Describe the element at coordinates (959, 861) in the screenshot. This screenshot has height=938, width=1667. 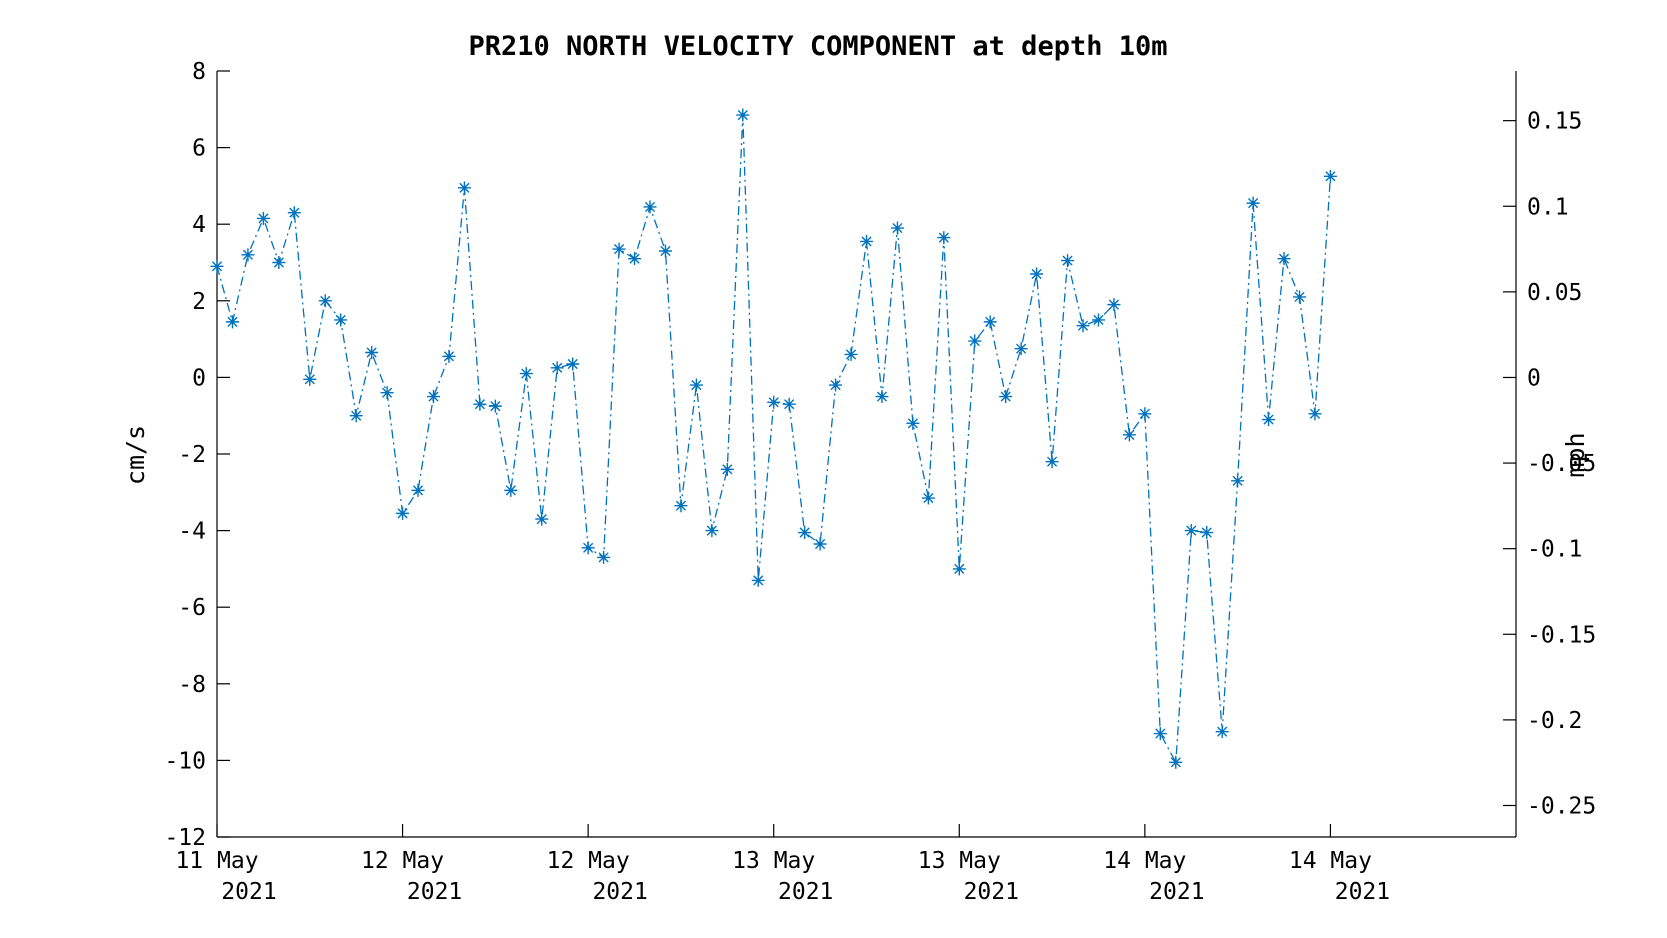
I see `x-tick-label-date: 13 May` at that location.